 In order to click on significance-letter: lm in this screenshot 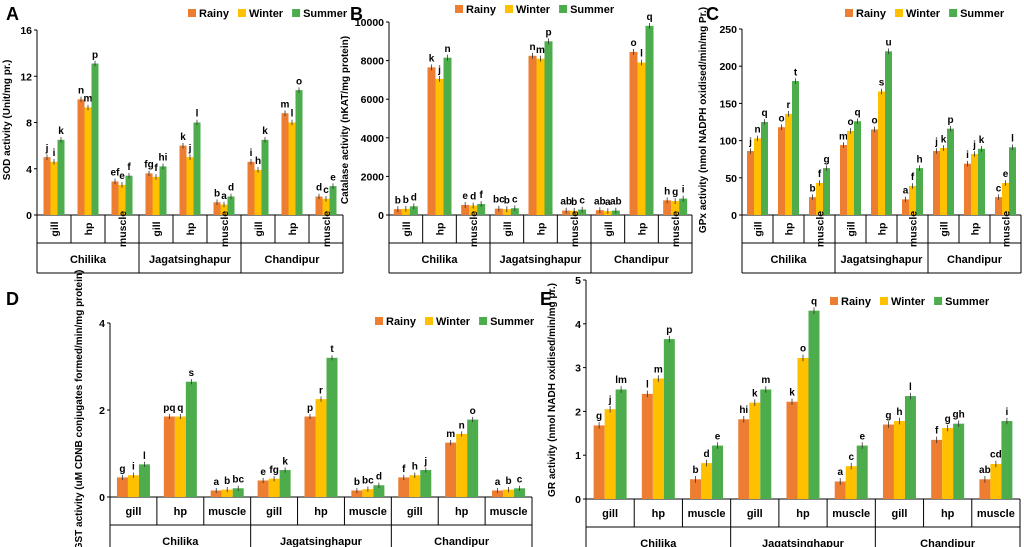, I will do `click(621, 380)`.